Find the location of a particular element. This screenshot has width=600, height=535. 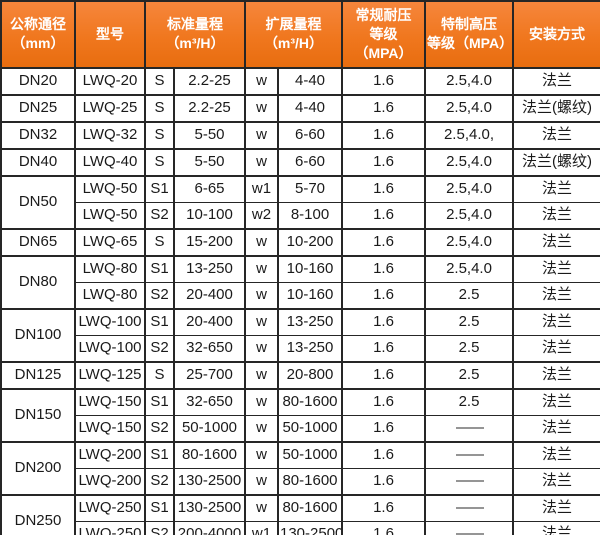

model-cell: LWQ-25 is located at coordinates (110, 108).